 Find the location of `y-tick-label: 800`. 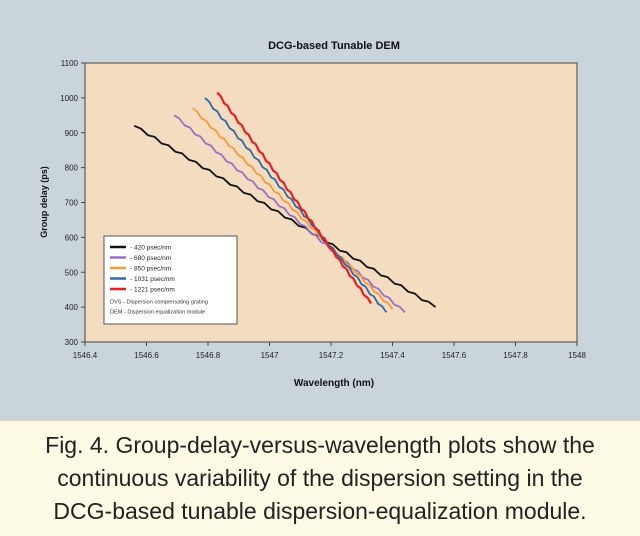

y-tick-label: 800 is located at coordinates (72, 168).